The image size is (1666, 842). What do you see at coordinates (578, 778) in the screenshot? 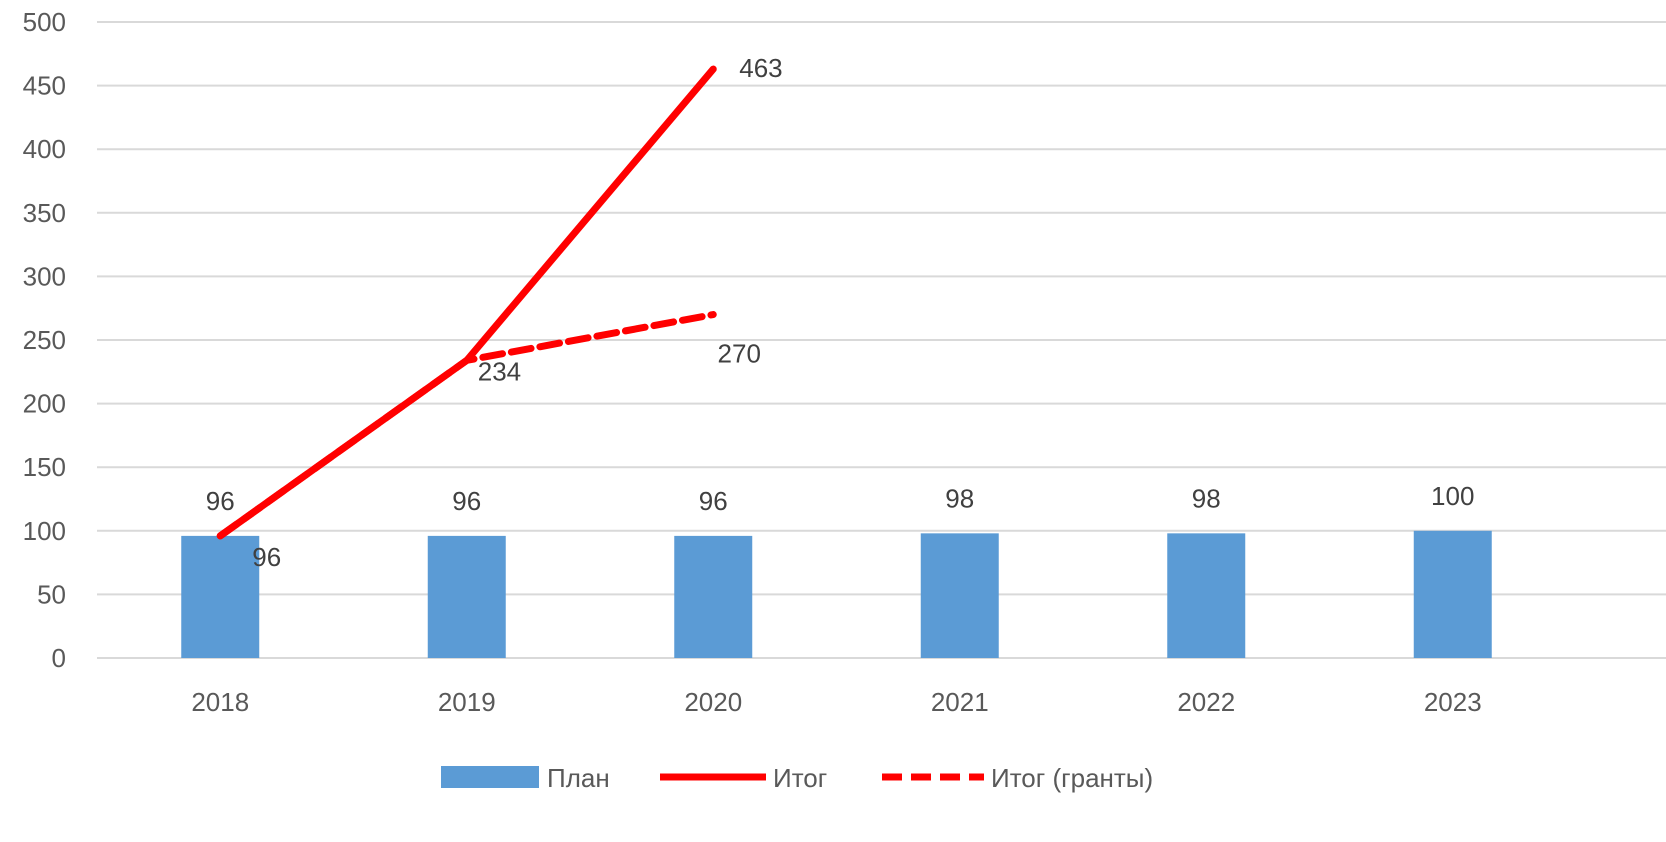
I see `legend-label-plan: План` at bounding box center [578, 778].